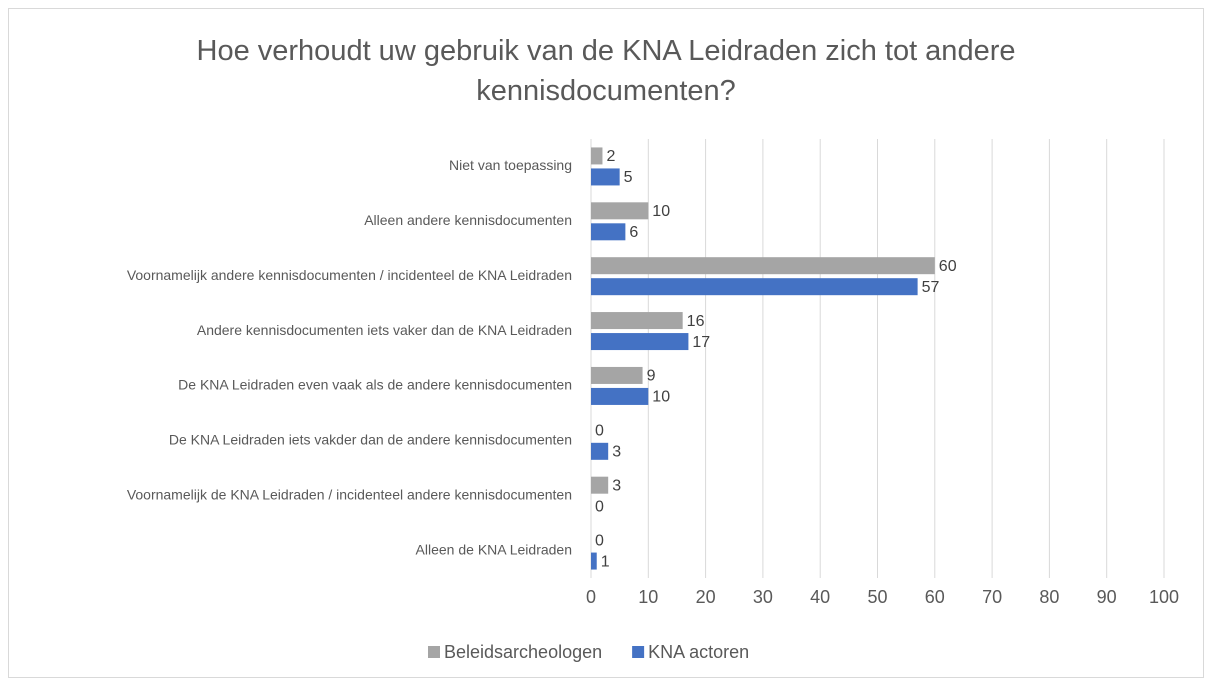 This screenshot has height=686, width=1212. What do you see at coordinates (701, 342) in the screenshot?
I see `data-label: 17` at bounding box center [701, 342].